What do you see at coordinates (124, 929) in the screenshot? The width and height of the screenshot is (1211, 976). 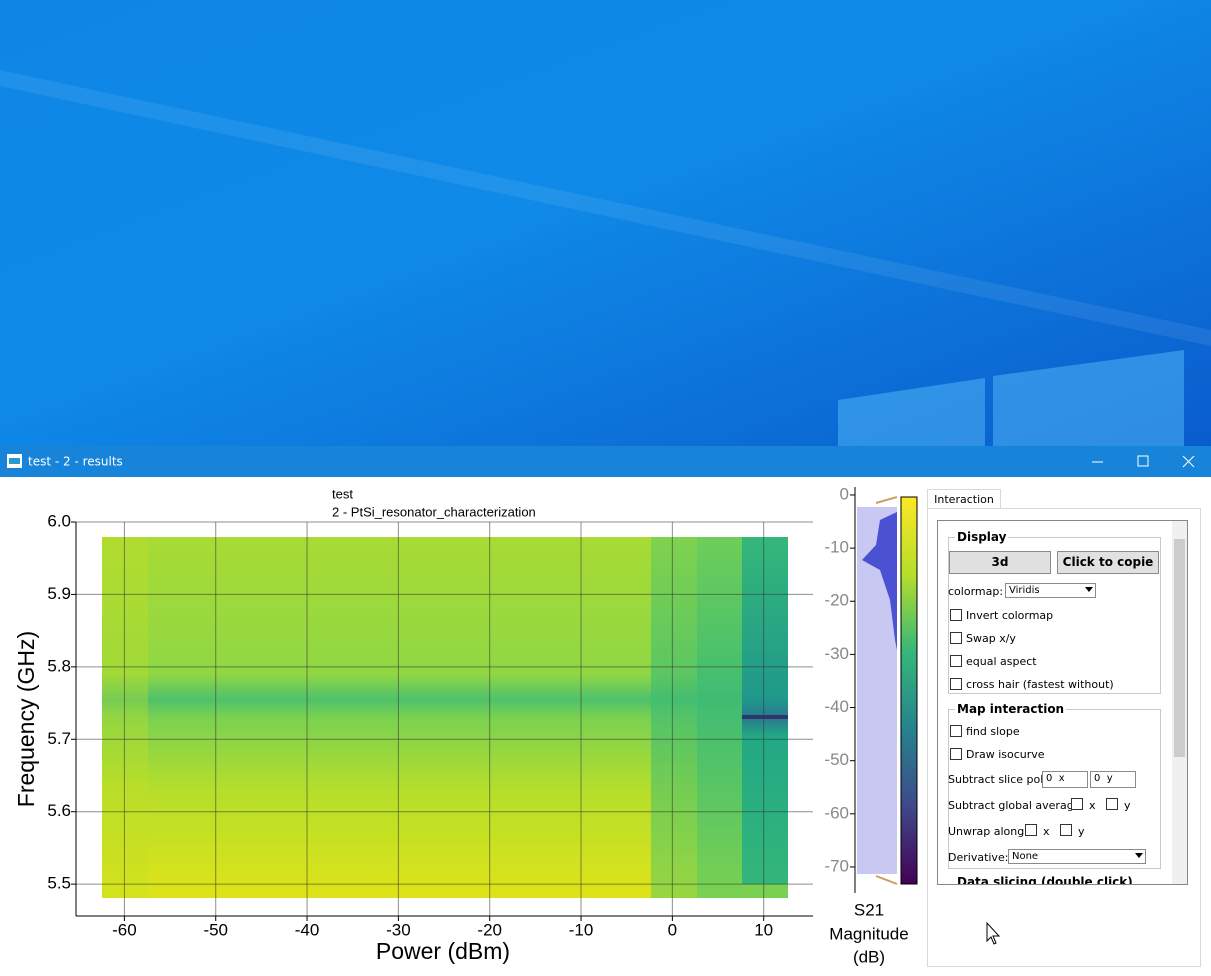 I see `x-tick-label: -60` at bounding box center [124, 929].